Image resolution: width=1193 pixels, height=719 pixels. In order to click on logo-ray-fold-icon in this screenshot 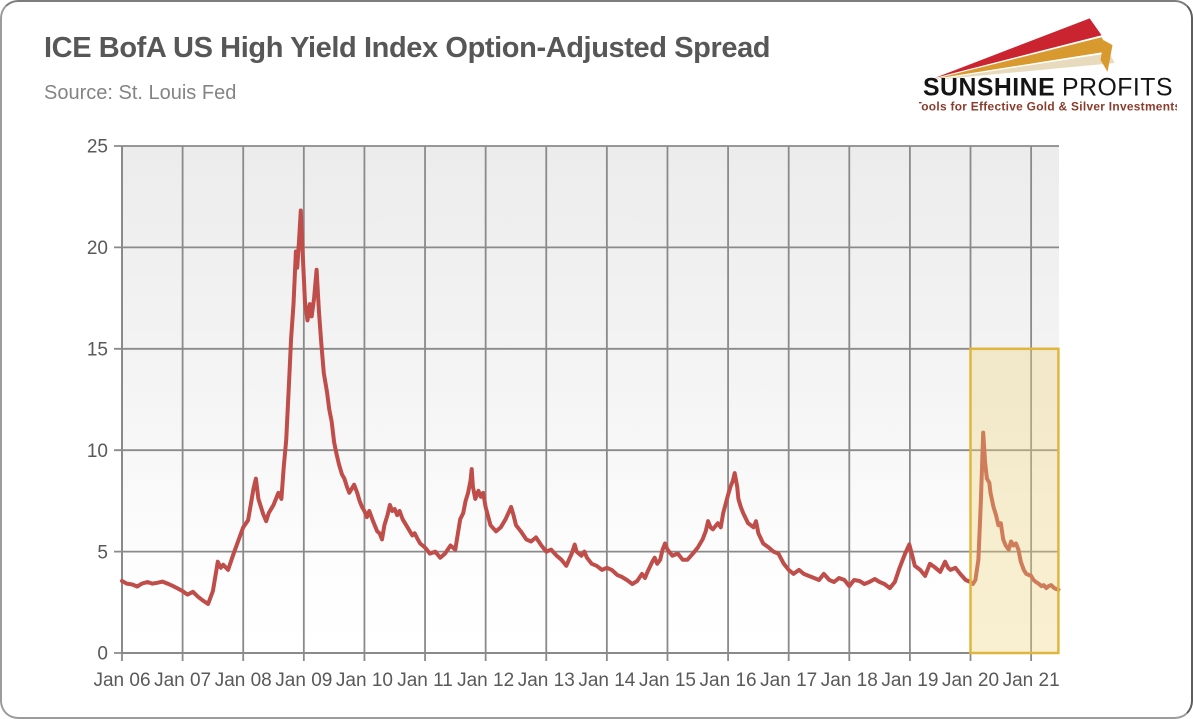, I will do `click(1106, 56)`.